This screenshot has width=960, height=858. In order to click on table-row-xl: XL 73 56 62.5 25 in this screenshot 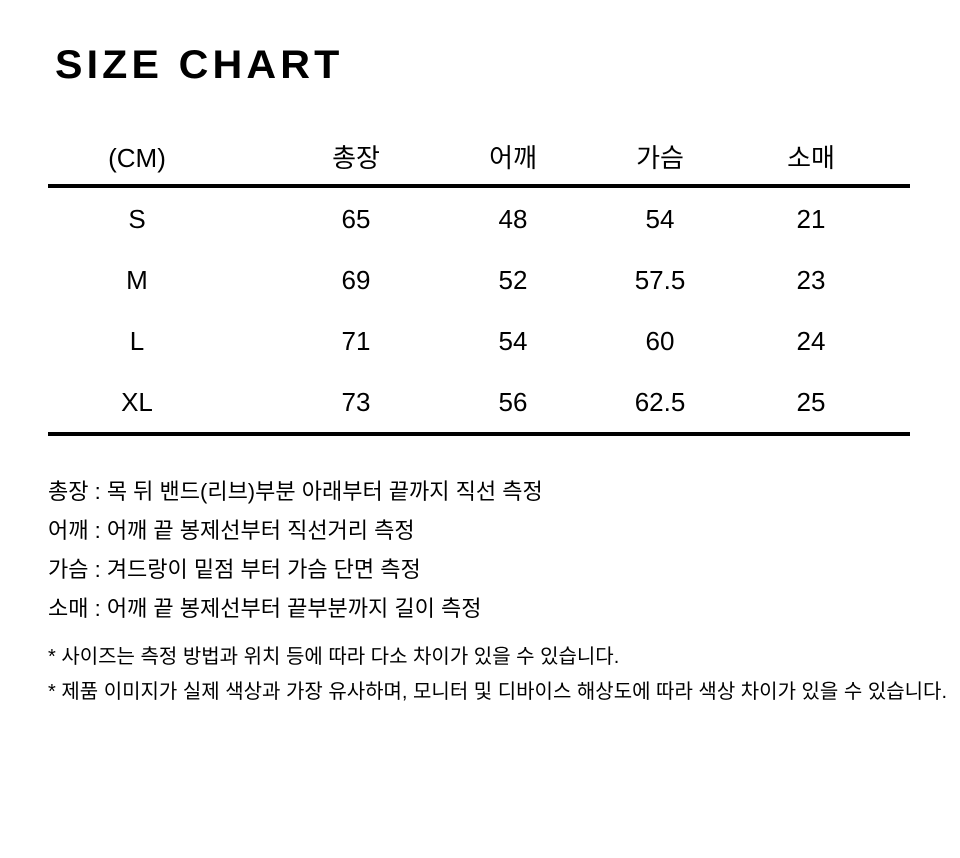, I will do `click(479, 401)`.